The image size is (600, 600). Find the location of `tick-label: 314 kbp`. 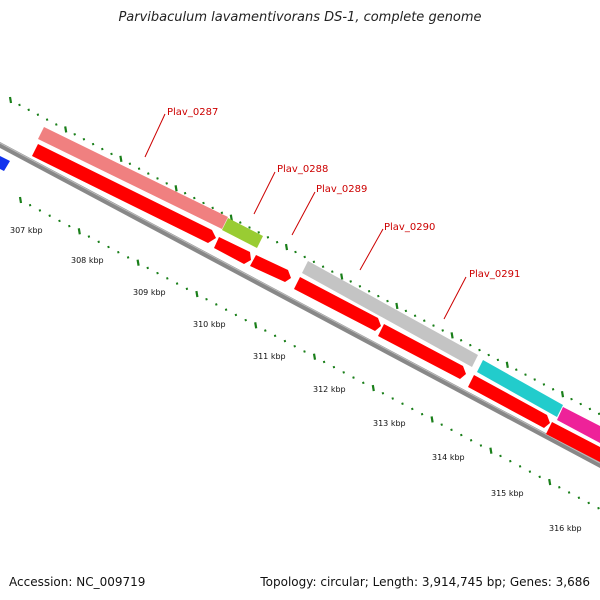

tick-label: 314 kbp is located at coordinates (448, 457).